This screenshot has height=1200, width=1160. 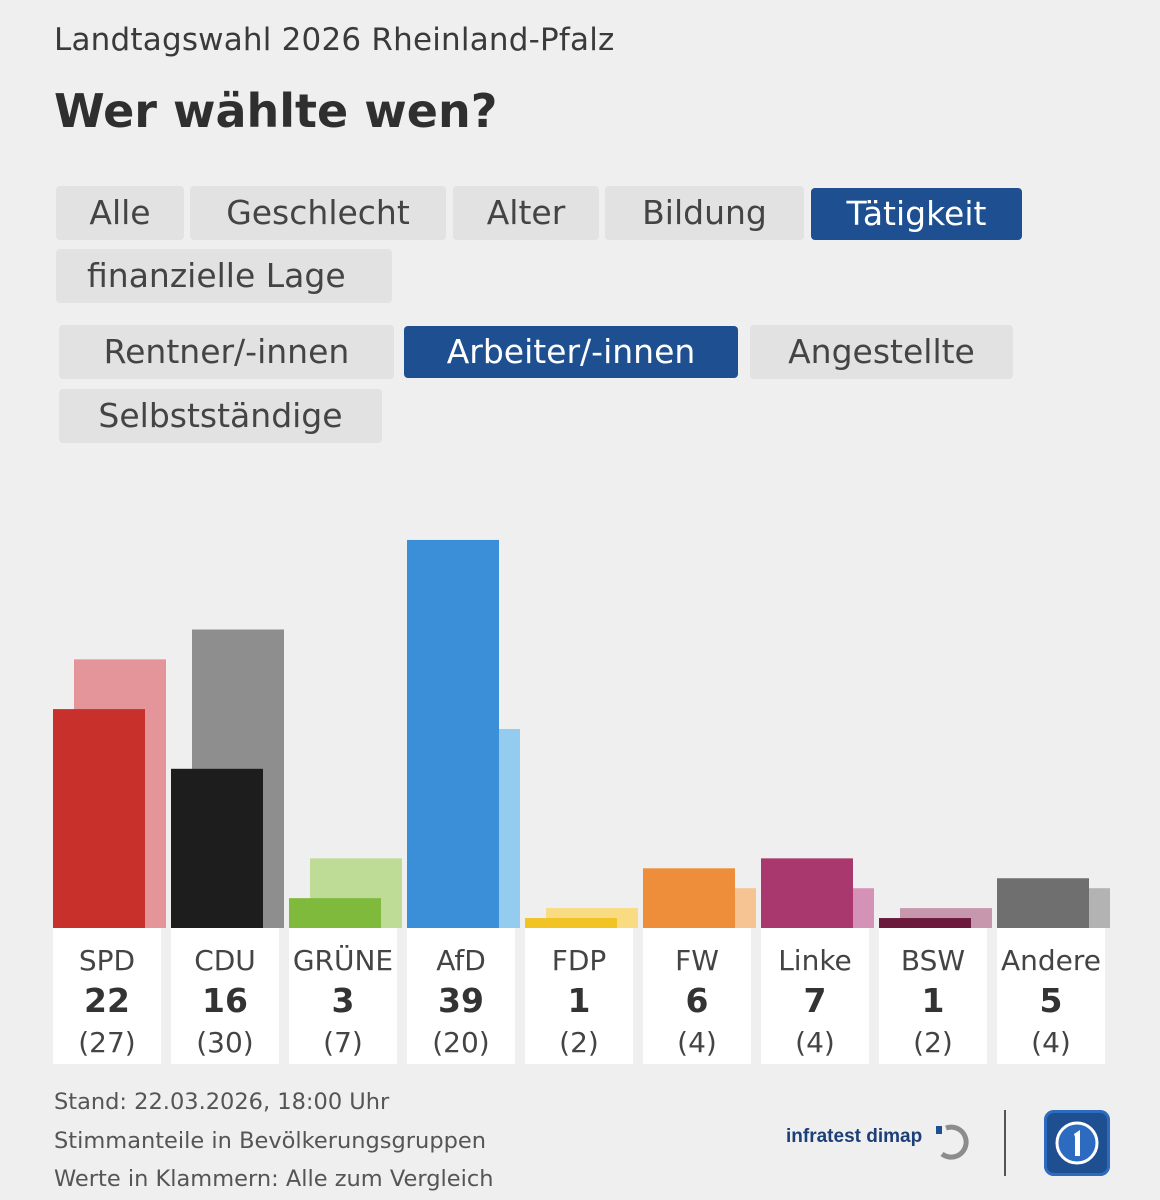 I want to click on category-label-andere: Andere, so click(x=1051, y=960).